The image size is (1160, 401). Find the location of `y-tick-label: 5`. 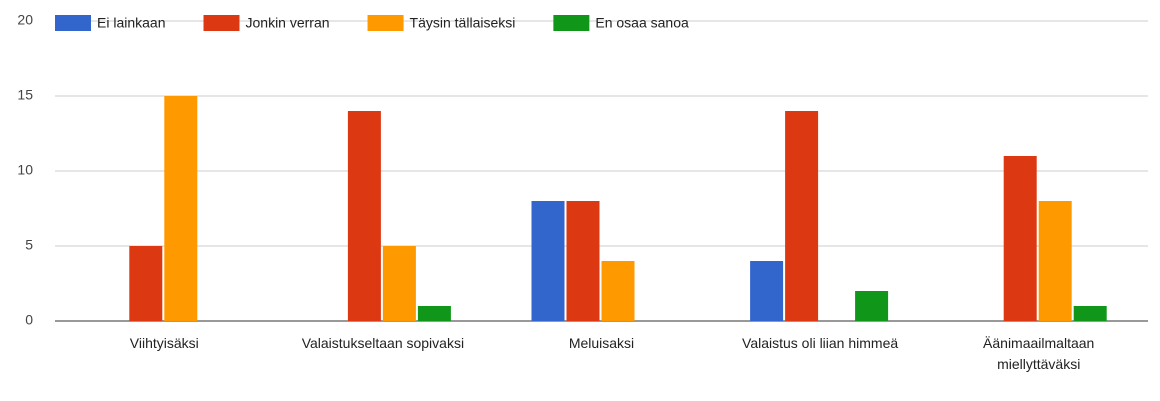

y-tick-label: 5 is located at coordinates (29, 245).